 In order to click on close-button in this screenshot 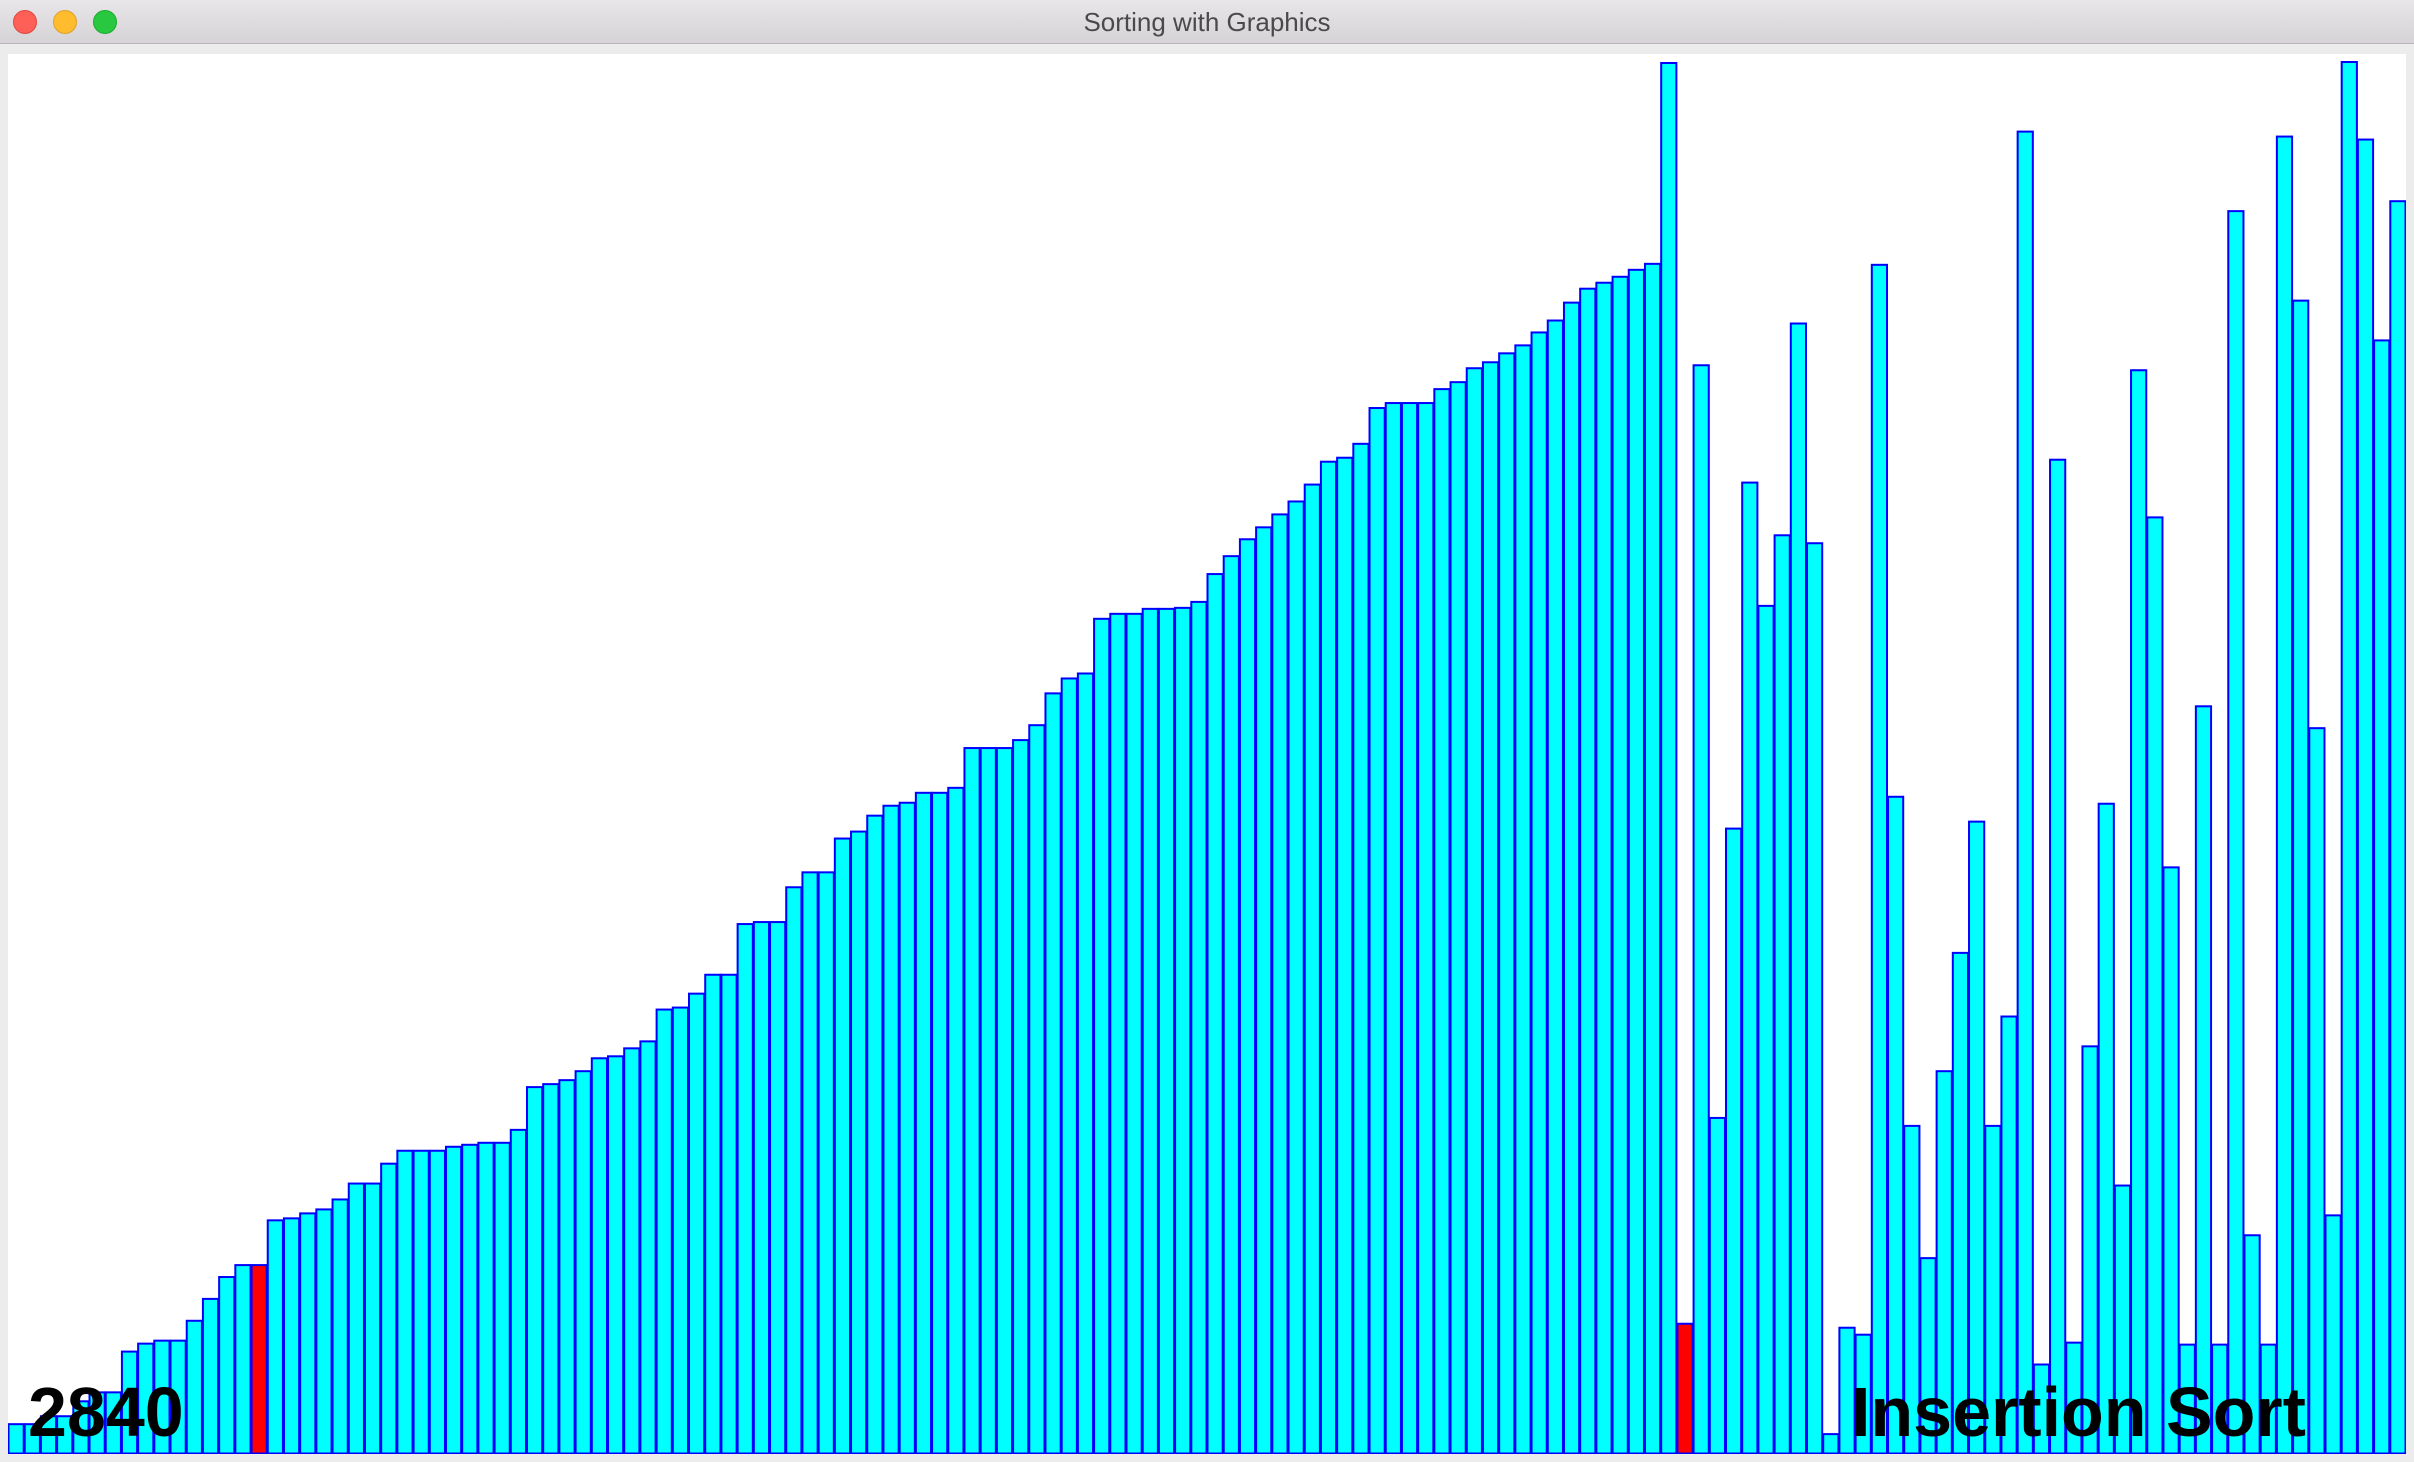, I will do `click(25, 22)`.